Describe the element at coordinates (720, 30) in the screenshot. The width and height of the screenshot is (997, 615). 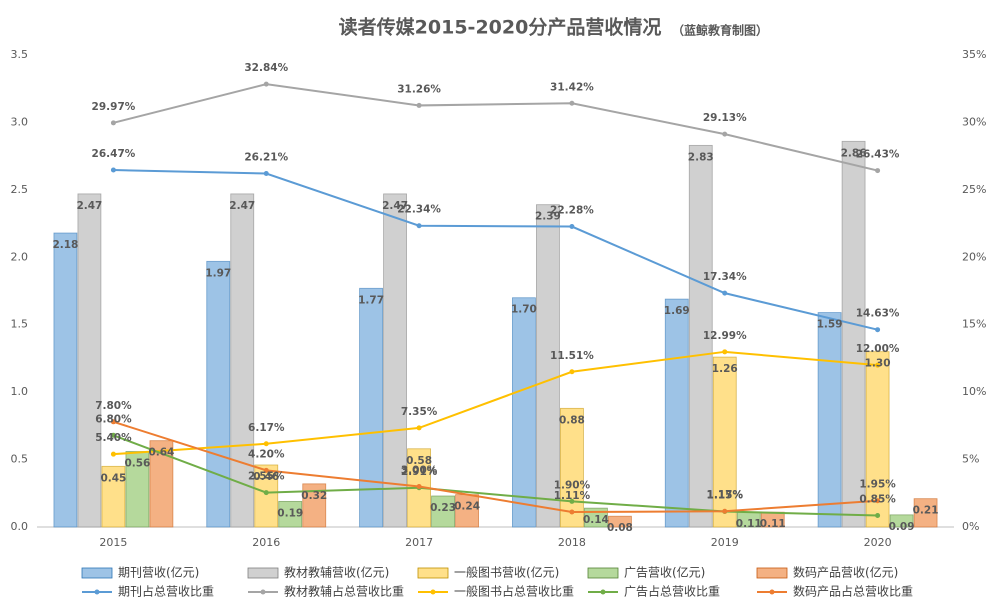
I see `chart-subtitle: （蓝鲸教育制图）` at that location.